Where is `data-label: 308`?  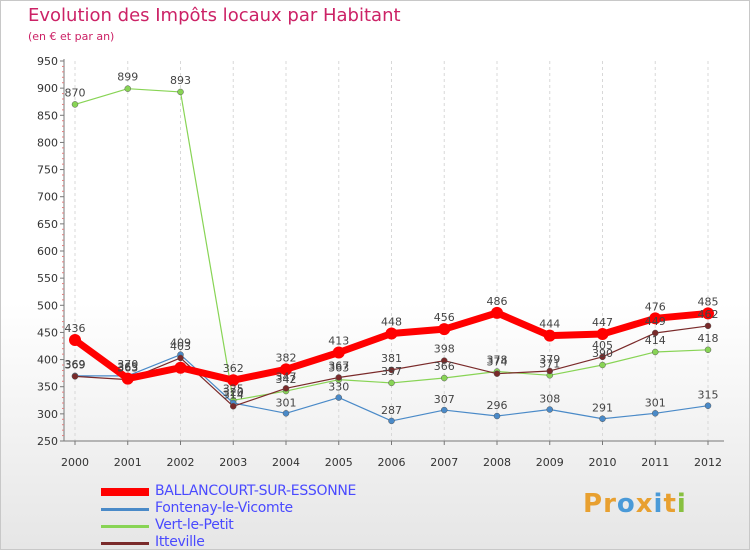 data-label: 308 is located at coordinates (549, 399).